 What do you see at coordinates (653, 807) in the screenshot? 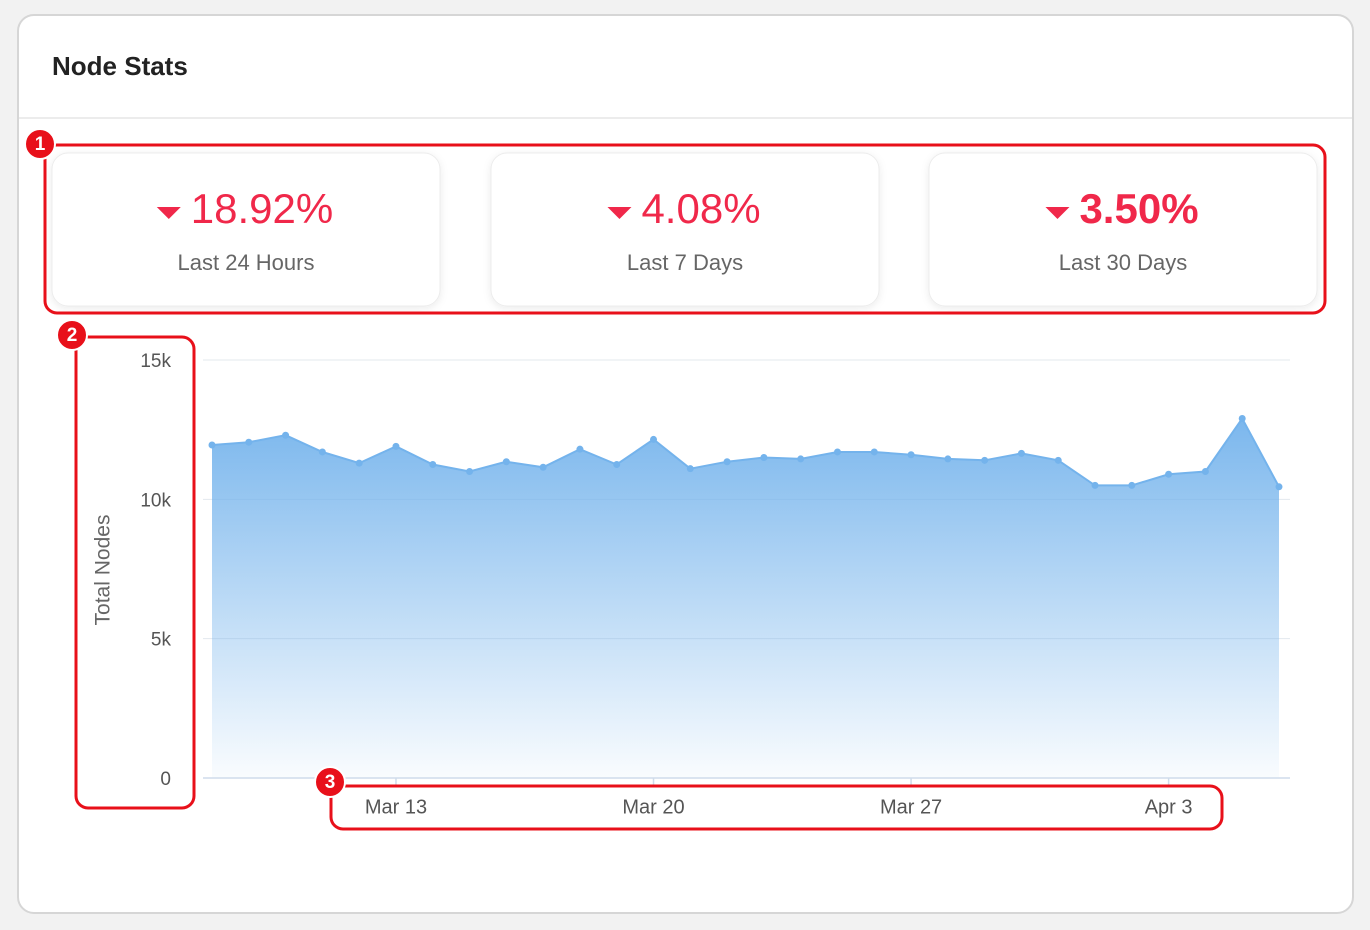
I see `x-tick-label: Mar 20` at bounding box center [653, 807].